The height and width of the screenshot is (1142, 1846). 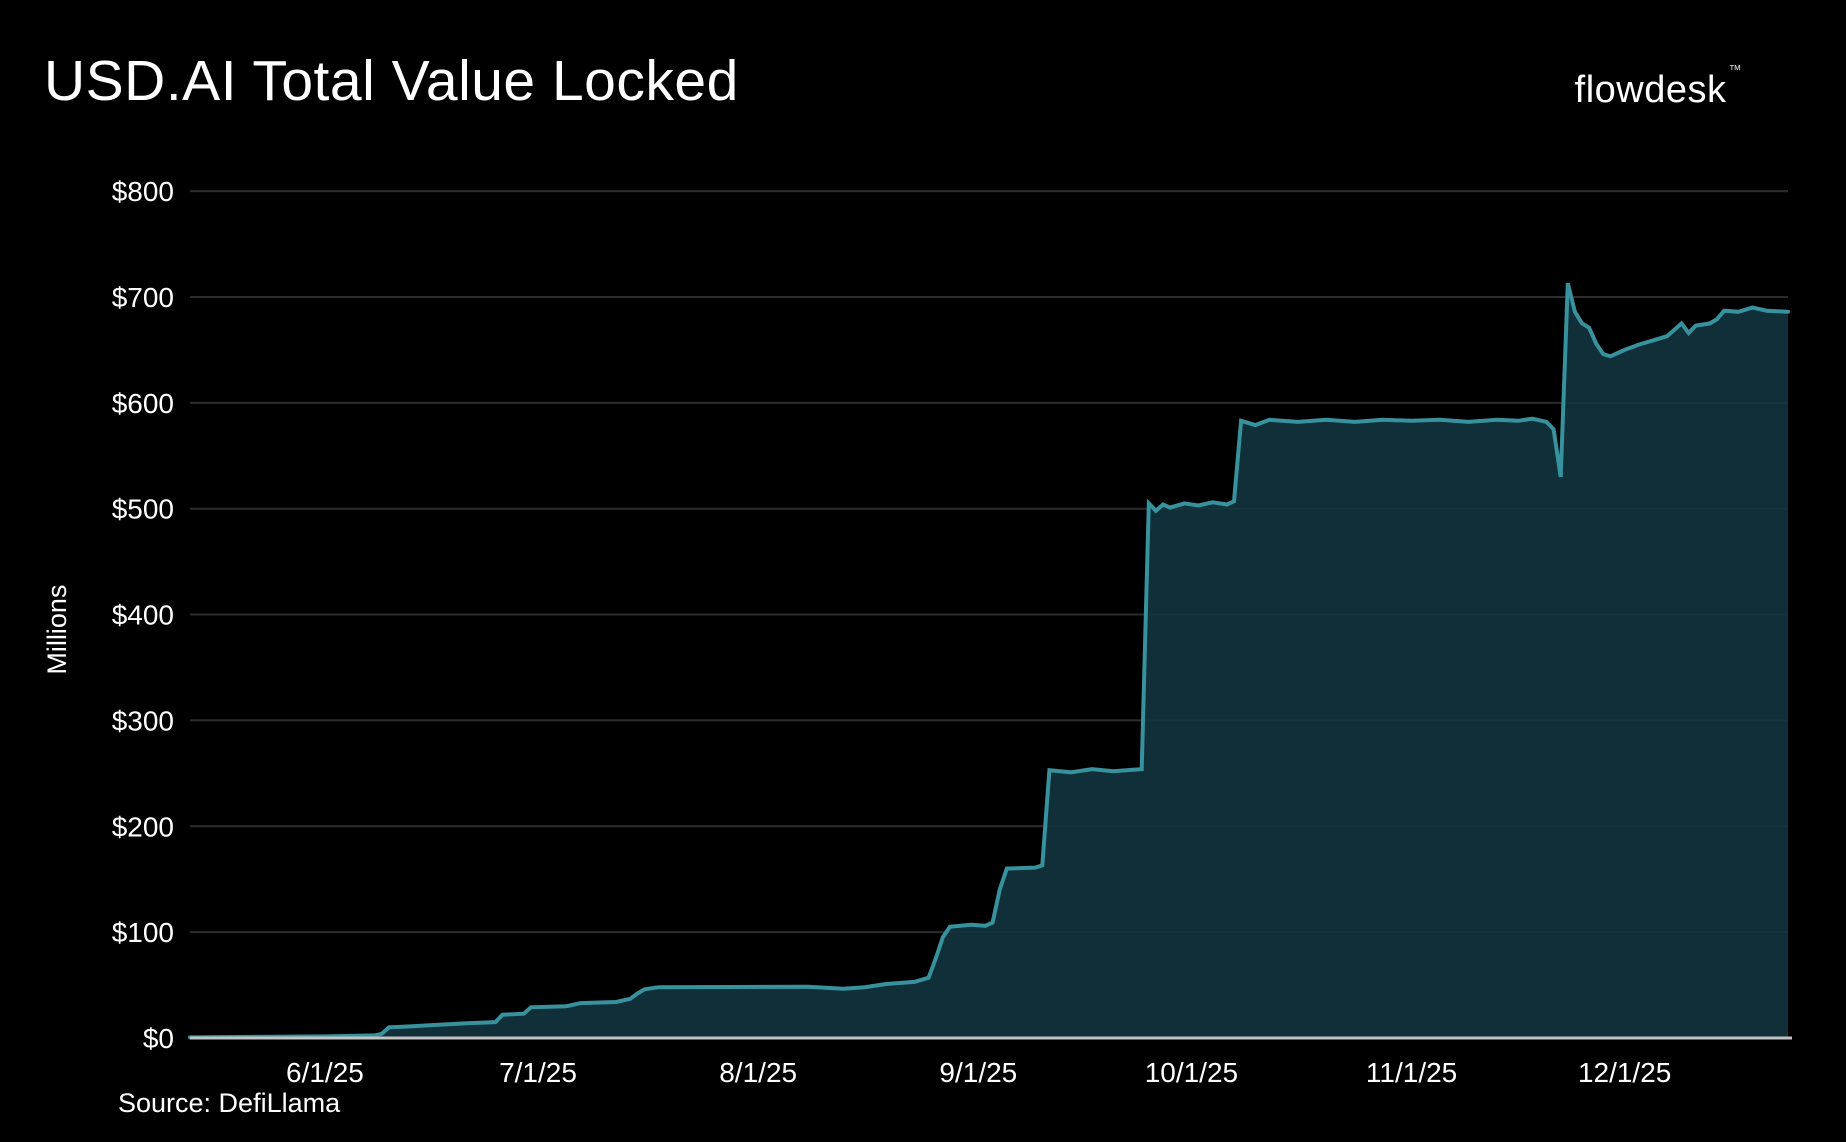 I want to click on svg-text: $0, so click(x=158, y=1038).